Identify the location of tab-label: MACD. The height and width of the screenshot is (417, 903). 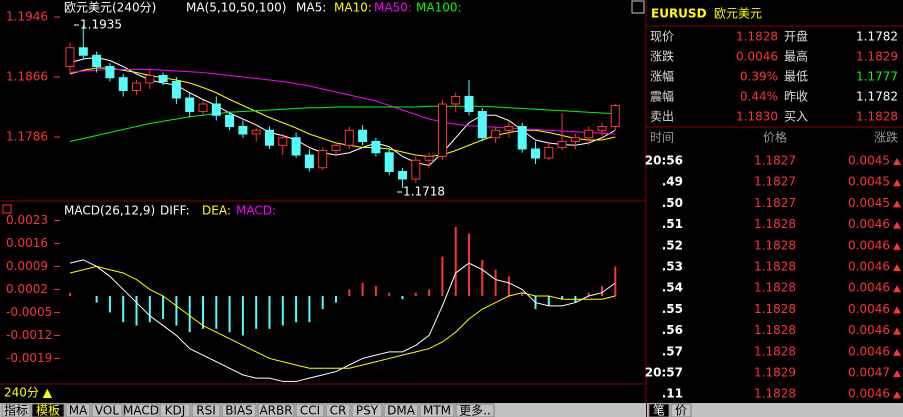
(141, 410).